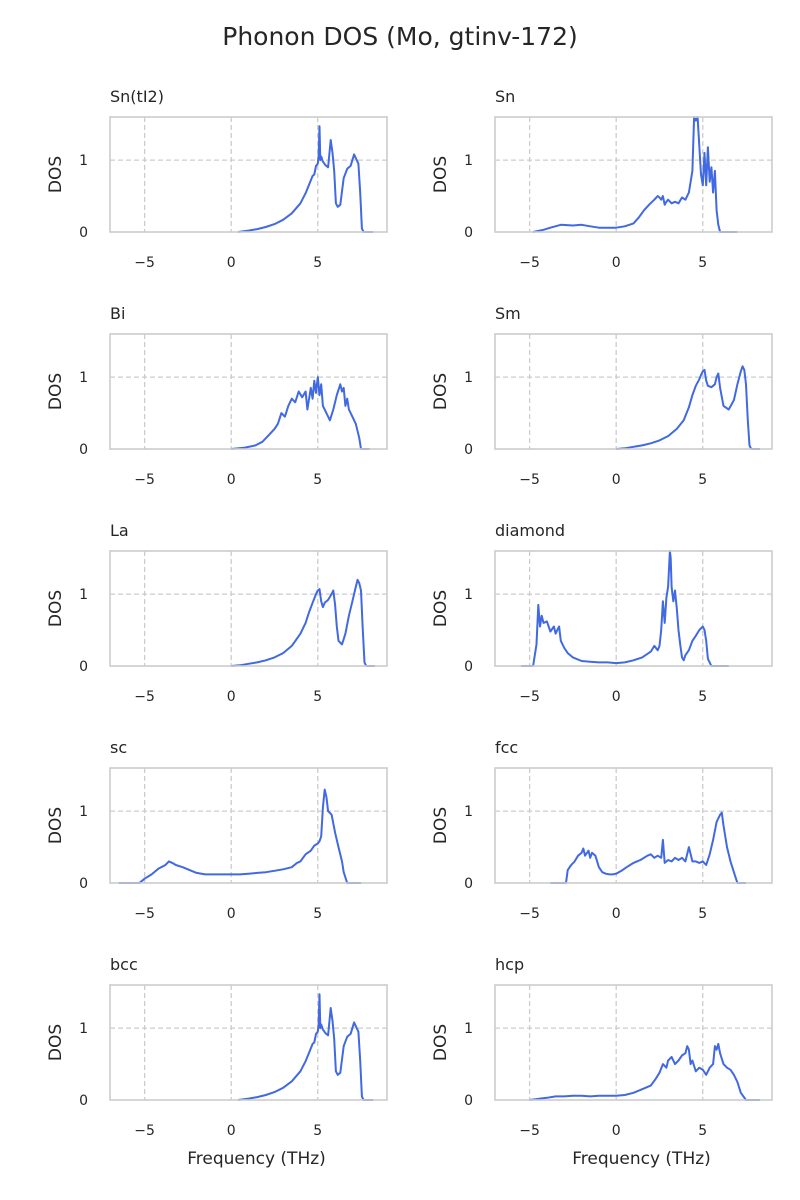  I want to click on subplot-5: diamond −5 0 5 0 1 DOS, so click(602, 613).